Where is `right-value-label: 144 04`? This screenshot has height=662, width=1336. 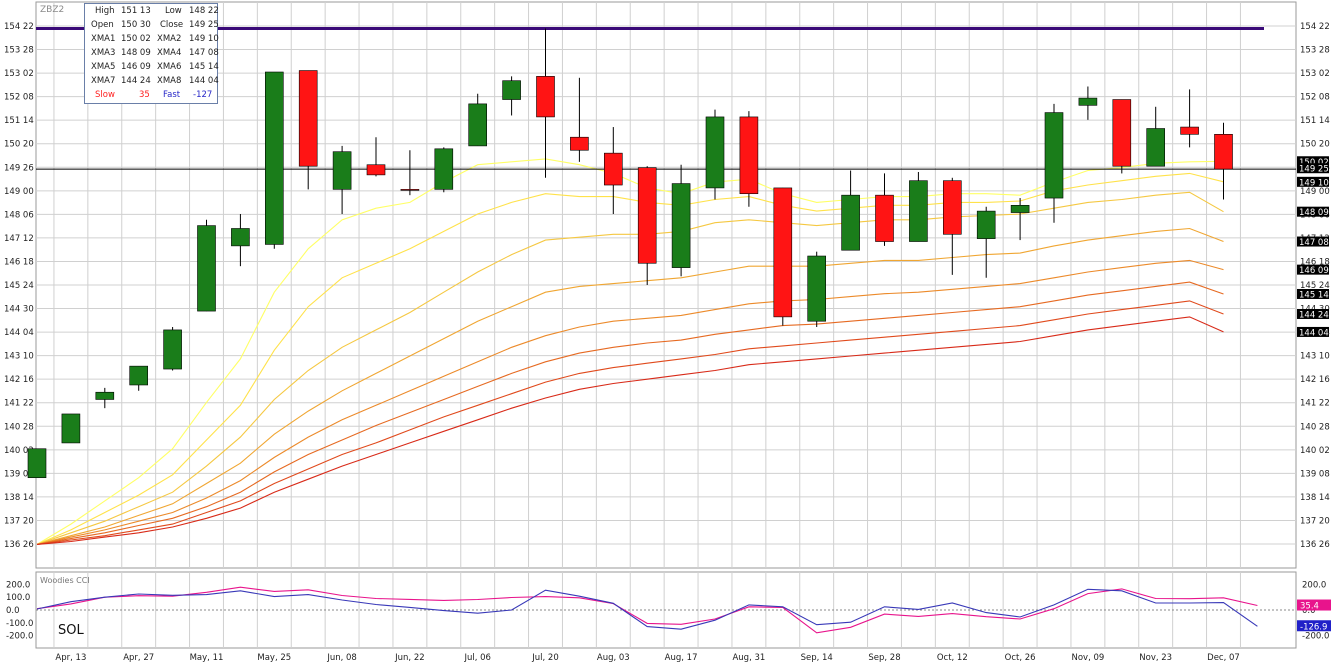
right-value-label: 144 04 is located at coordinates (1314, 333).